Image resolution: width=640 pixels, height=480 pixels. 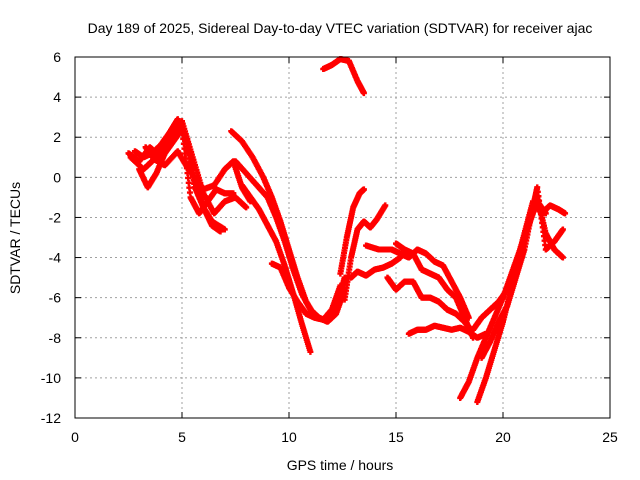 What do you see at coordinates (57, 97) in the screenshot?
I see `y-tick-label: 4` at bounding box center [57, 97].